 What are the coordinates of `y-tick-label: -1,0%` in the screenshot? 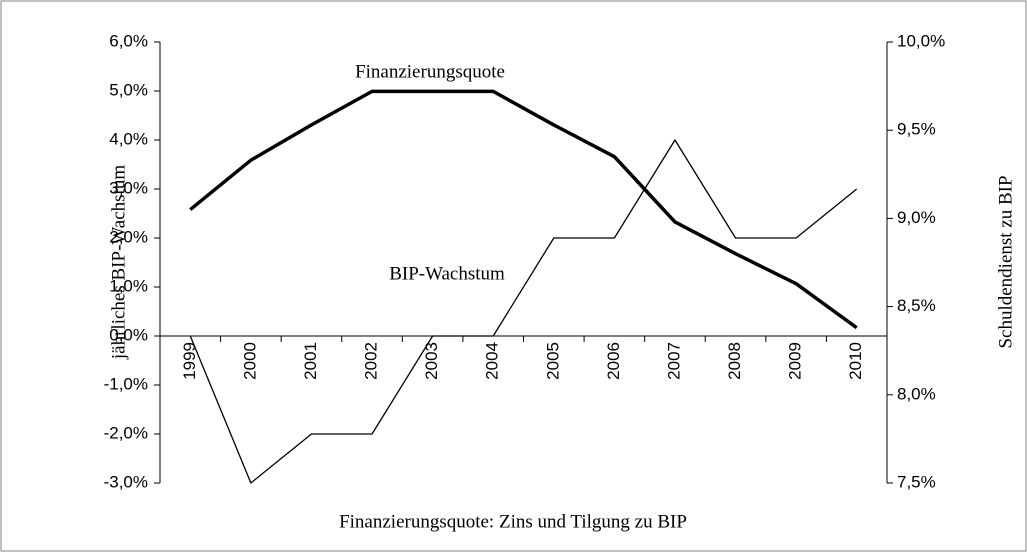 It's located at (126, 383).